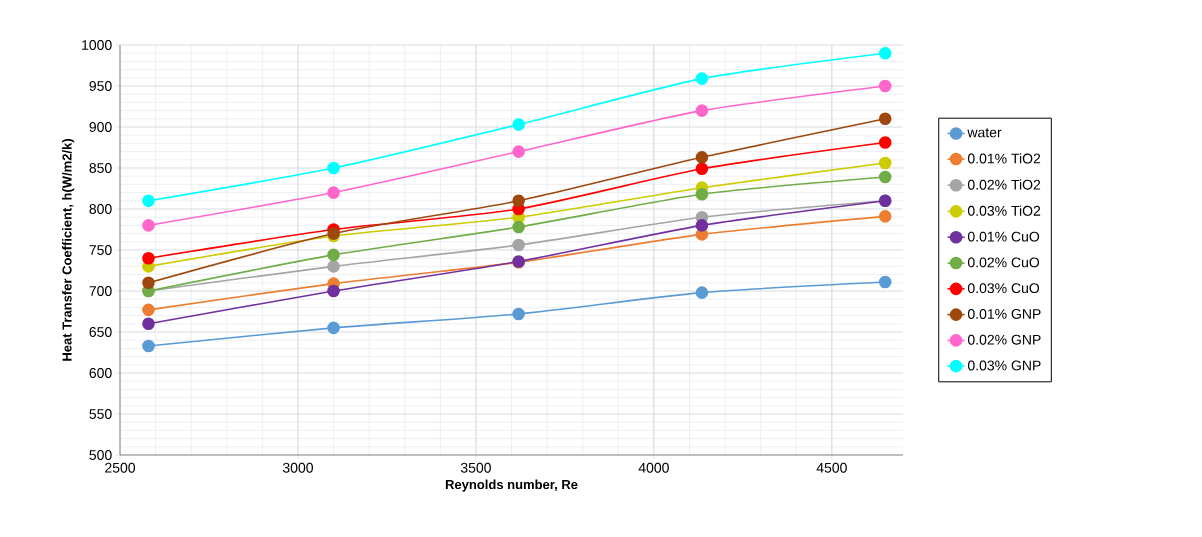  Describe the element at coordinates (1004, 339) in the screenshot. I see `legend-label: 0.02% GNP` at that location.